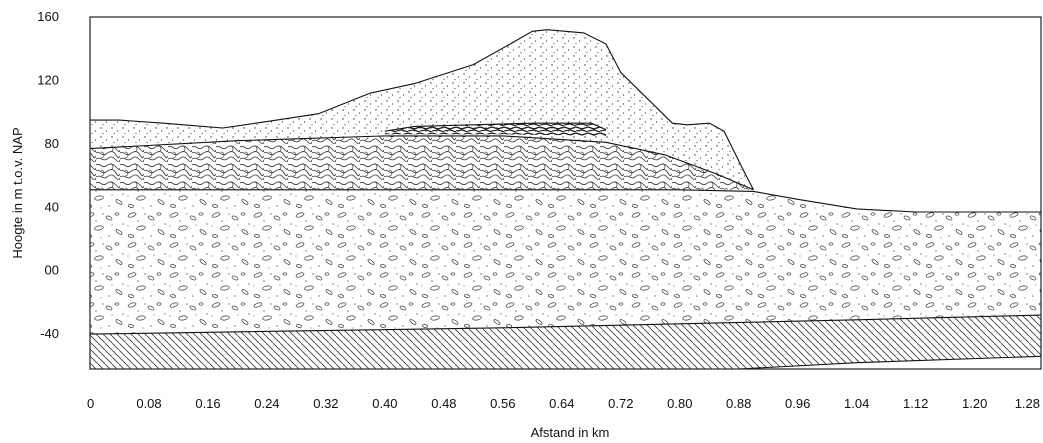 The width and height of the screenshot is (1043, 443). Describe the element at coordinates (148, 403) in the screenshot. I see `x-tick-label: 0.08` at that location.